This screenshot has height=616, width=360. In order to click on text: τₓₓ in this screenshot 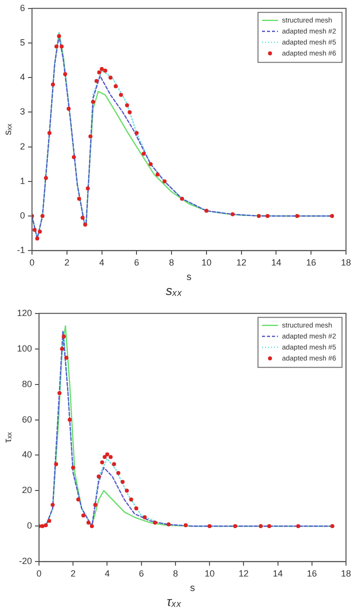, I will do `click(174, 601)`.